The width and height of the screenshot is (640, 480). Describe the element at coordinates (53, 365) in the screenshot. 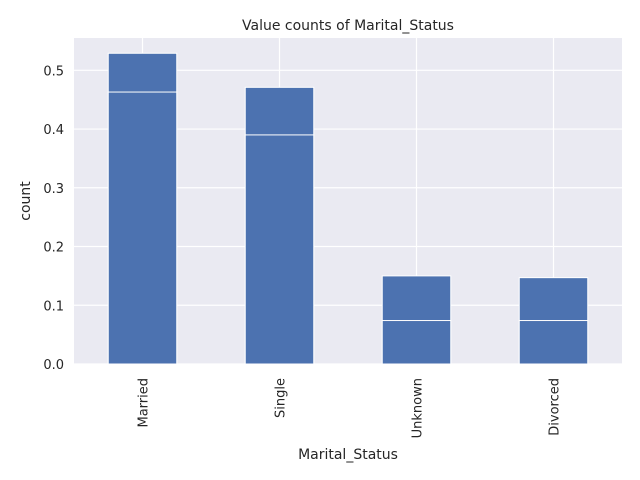

I see `y-tick-label: 0.0` at that location.